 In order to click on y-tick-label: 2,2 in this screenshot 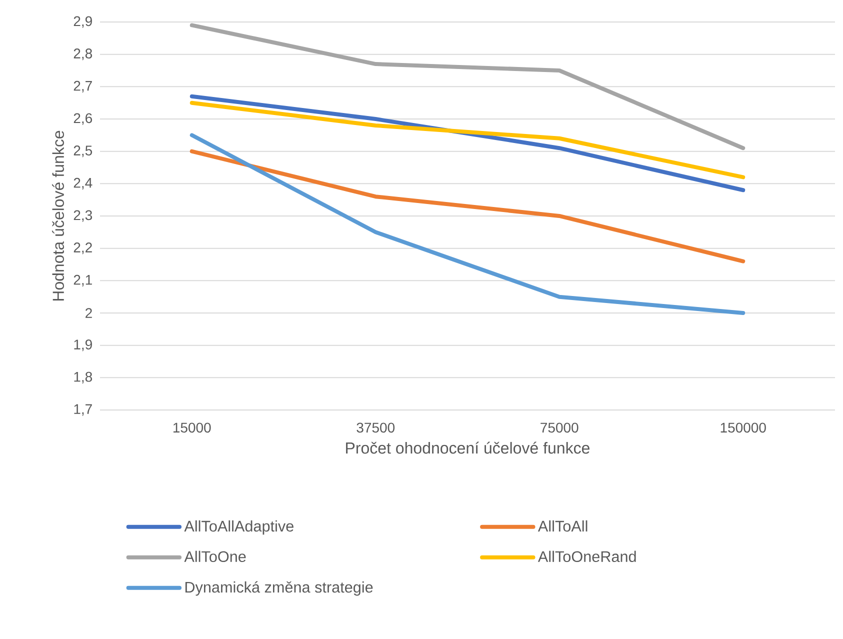, I will do `click(83, 248)`.